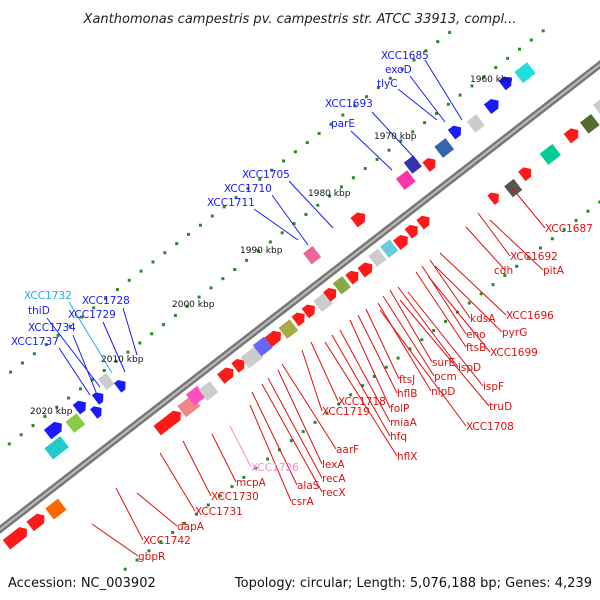 This screenshot has width=600, height=600. I want to click on gene-label: hflB, so click(407, 394).